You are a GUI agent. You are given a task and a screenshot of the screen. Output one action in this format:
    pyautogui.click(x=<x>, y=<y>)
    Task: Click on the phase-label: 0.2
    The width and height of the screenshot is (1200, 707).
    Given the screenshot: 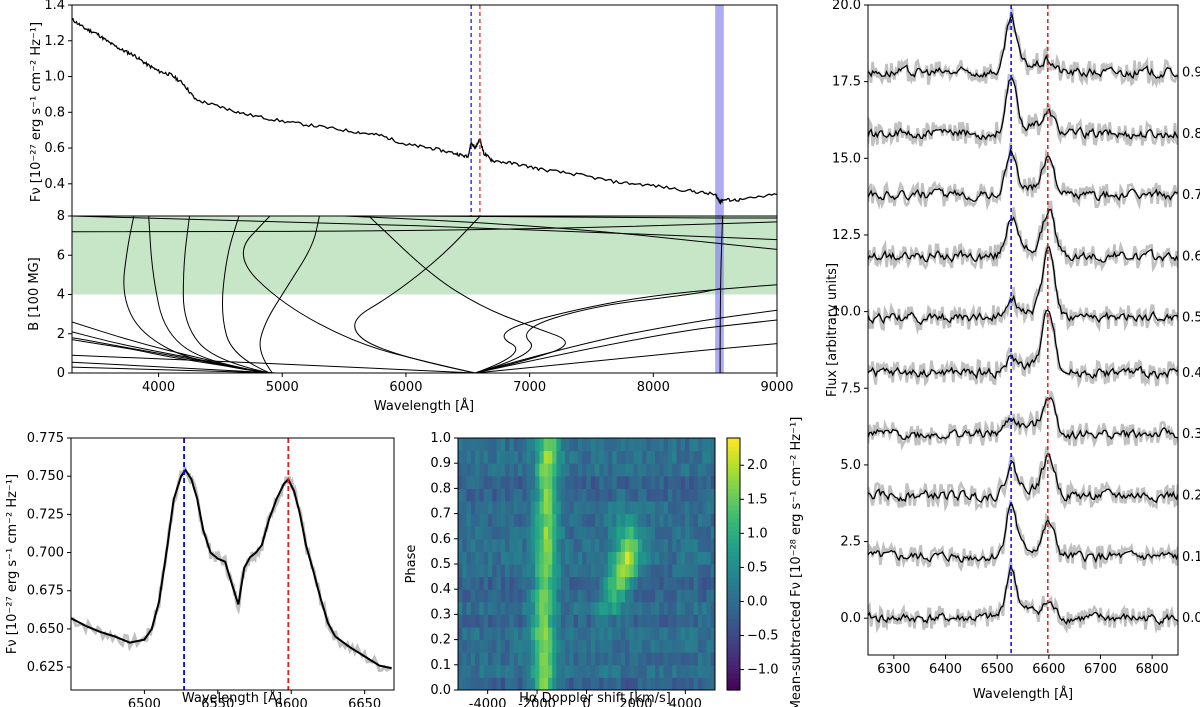 What is the action you would take?
    pyautogui.click(x=1191, y=496)
    